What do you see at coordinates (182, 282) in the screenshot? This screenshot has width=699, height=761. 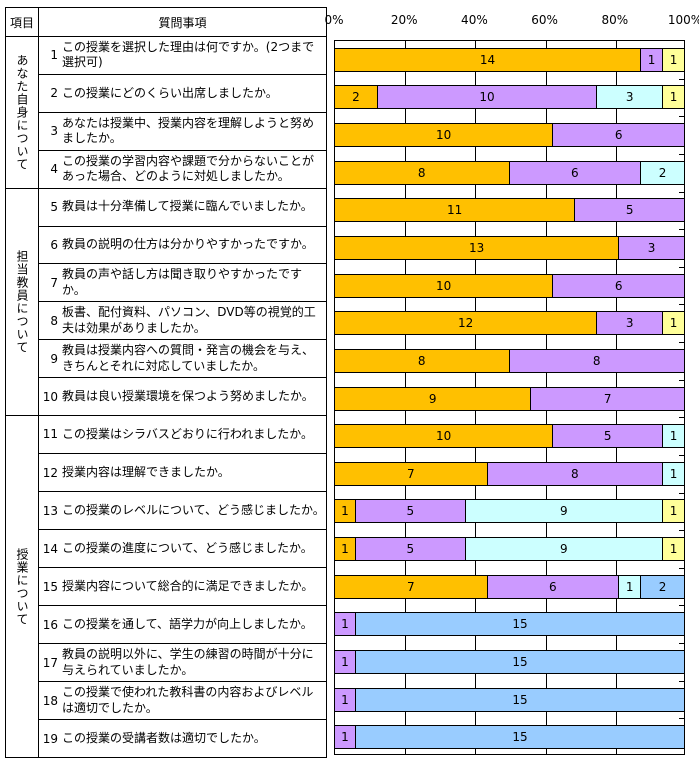 I see `question-text: 教員の声や話し方は聞き取りやすかったですか。` at bounding box center [182, 282].